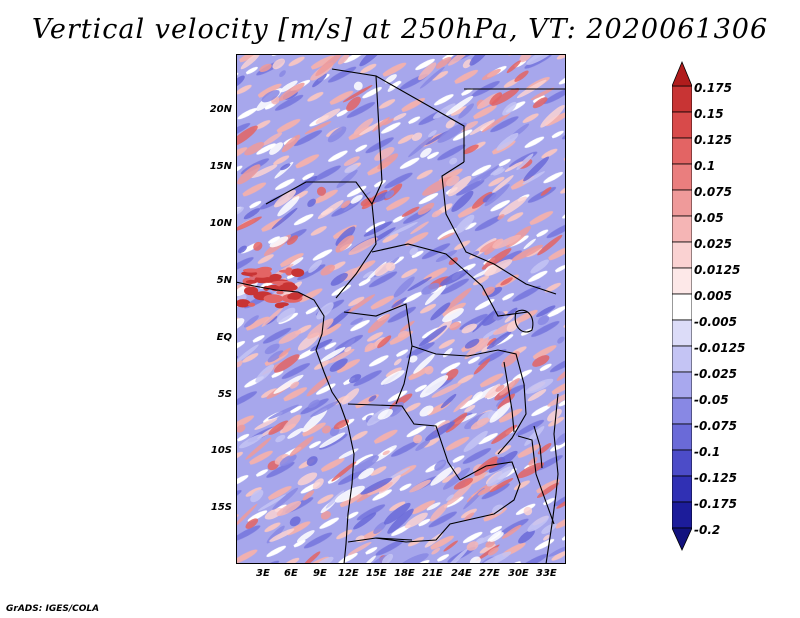  What do you see at coordinates (715, 374) in the screenshot?
I see `colorbar-label: -0.025` at bounding box center [715, 374].